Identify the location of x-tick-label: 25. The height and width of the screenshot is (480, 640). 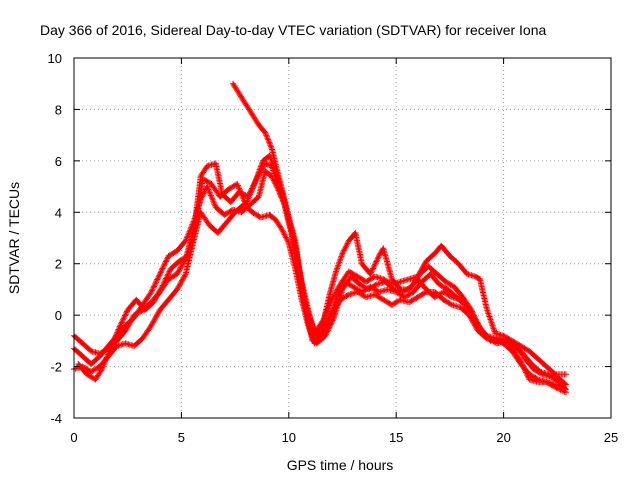
(611, 437).